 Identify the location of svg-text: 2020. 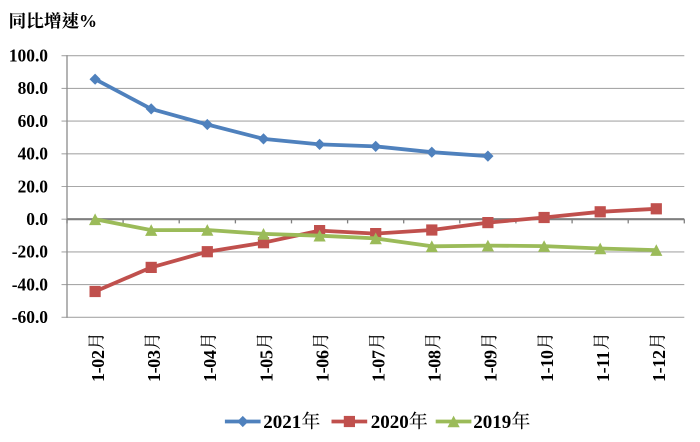
(390, 422).